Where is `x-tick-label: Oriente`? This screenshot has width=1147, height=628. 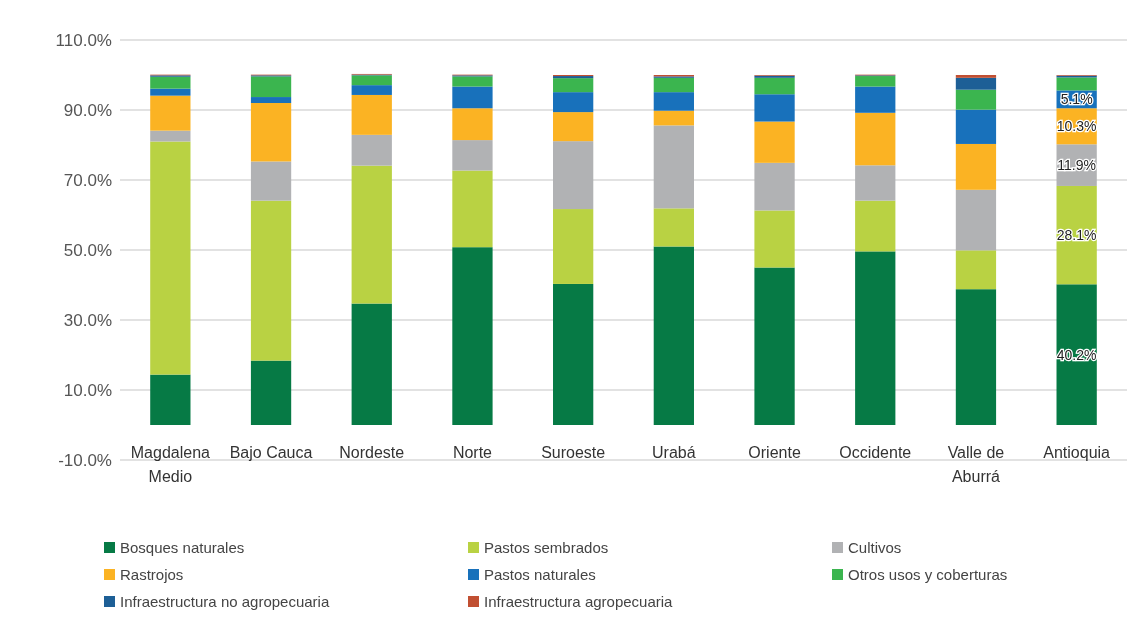 x-tick-label: Oriente is located at coordinates (774, 452).